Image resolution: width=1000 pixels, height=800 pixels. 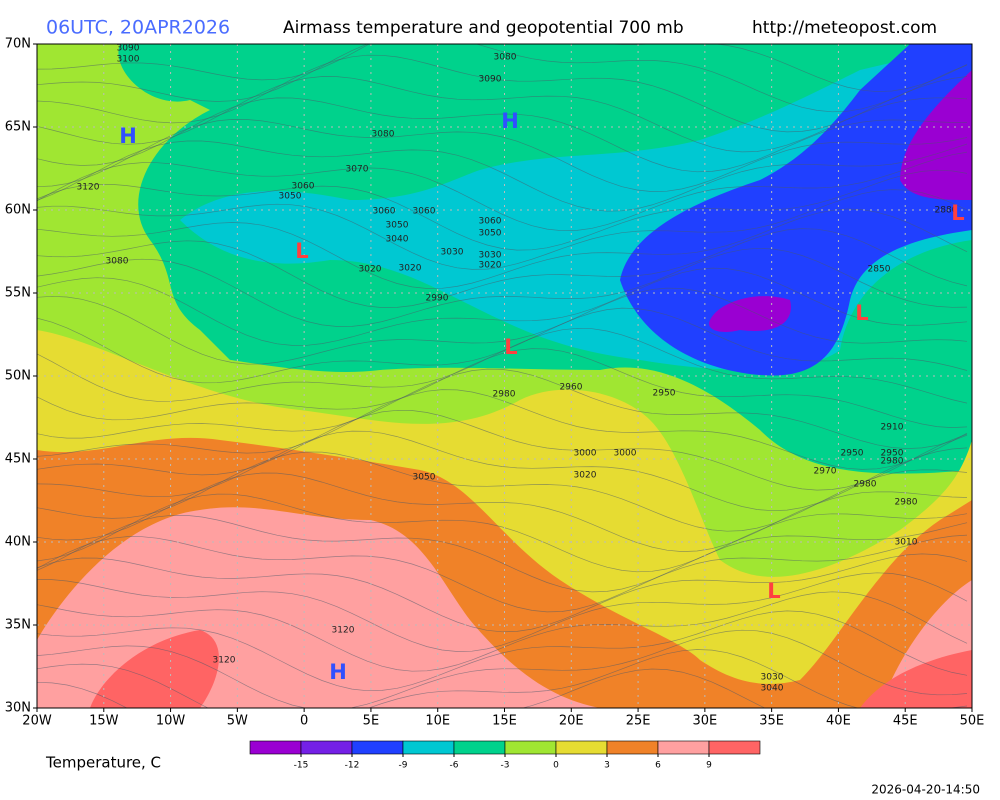 What do you see at coordinates (658, 766) in the screenshot?
I see `colorbar-tick-label: 6` at bounding box center [658, 766].